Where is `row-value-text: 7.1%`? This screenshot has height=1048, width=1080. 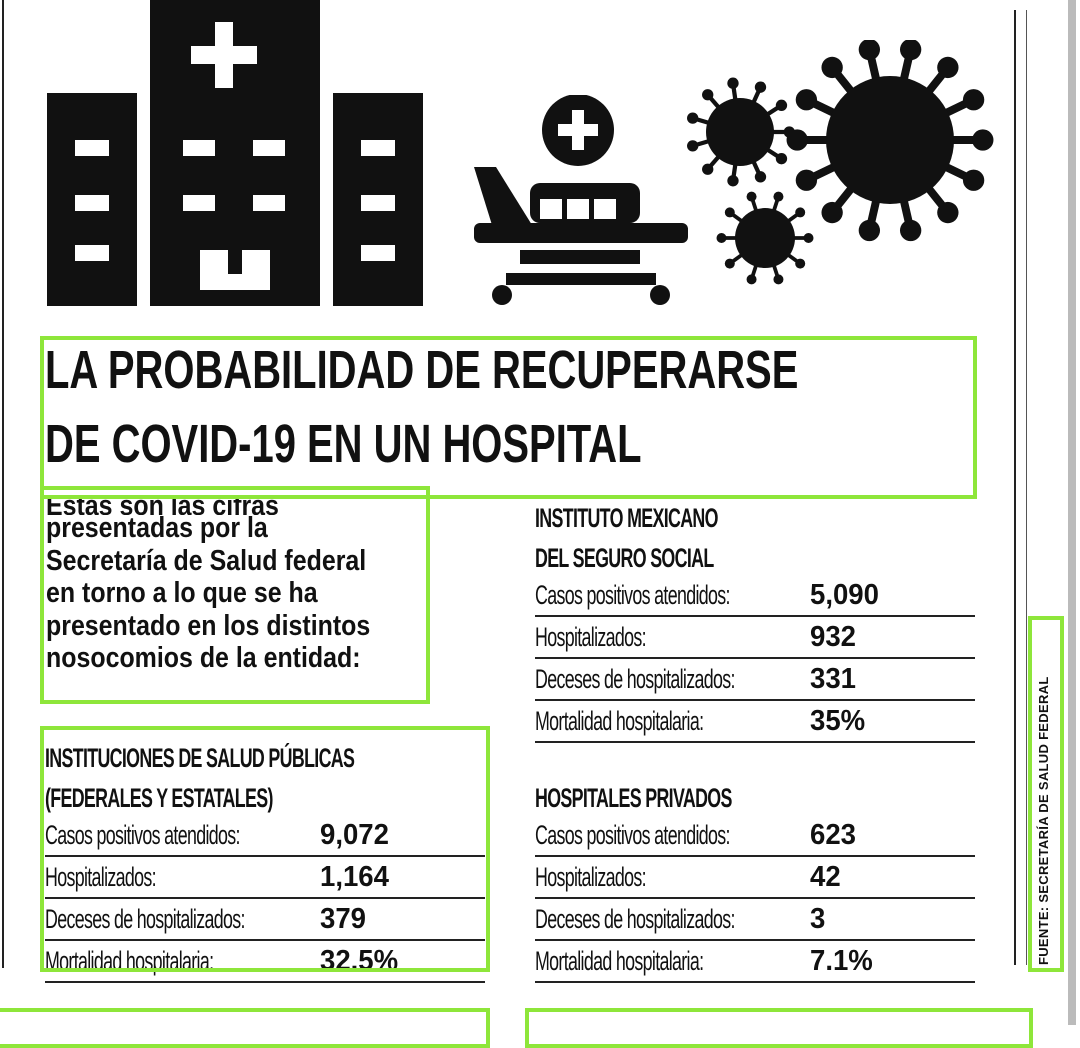 row-value-text: 7.1% is located at coordinates (841, 961).